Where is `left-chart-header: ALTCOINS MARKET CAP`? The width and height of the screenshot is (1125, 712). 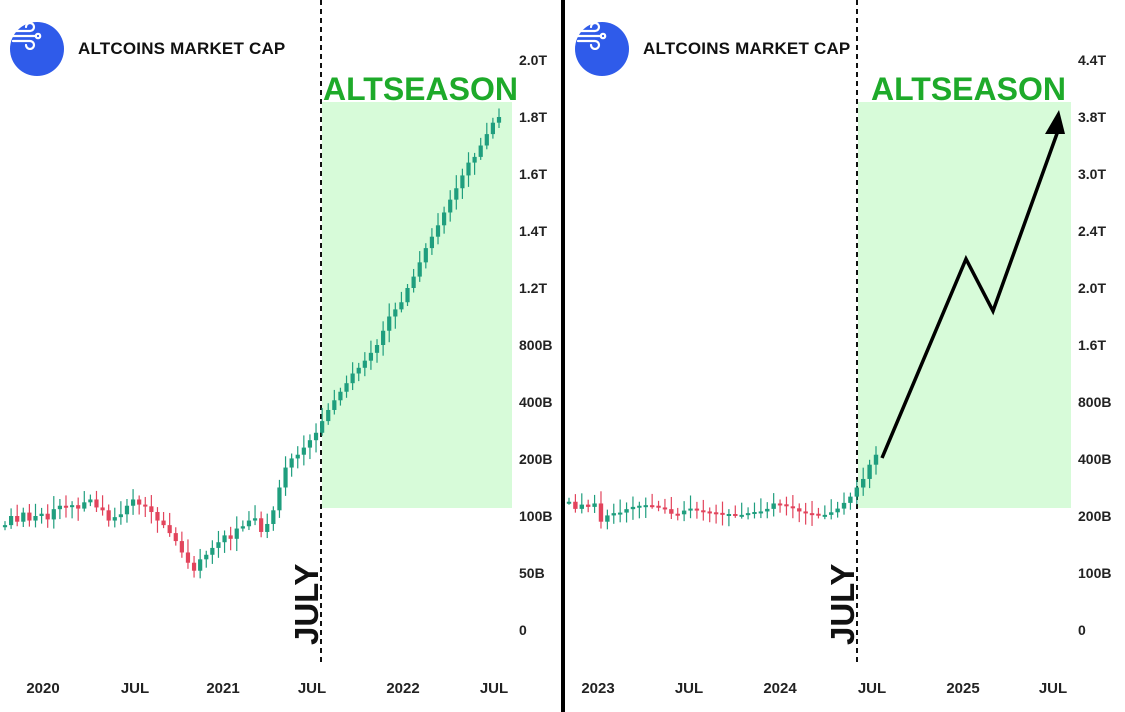
left-chart-header: ALTCOINS MARKET CAP is located at coordinates (147, 49).